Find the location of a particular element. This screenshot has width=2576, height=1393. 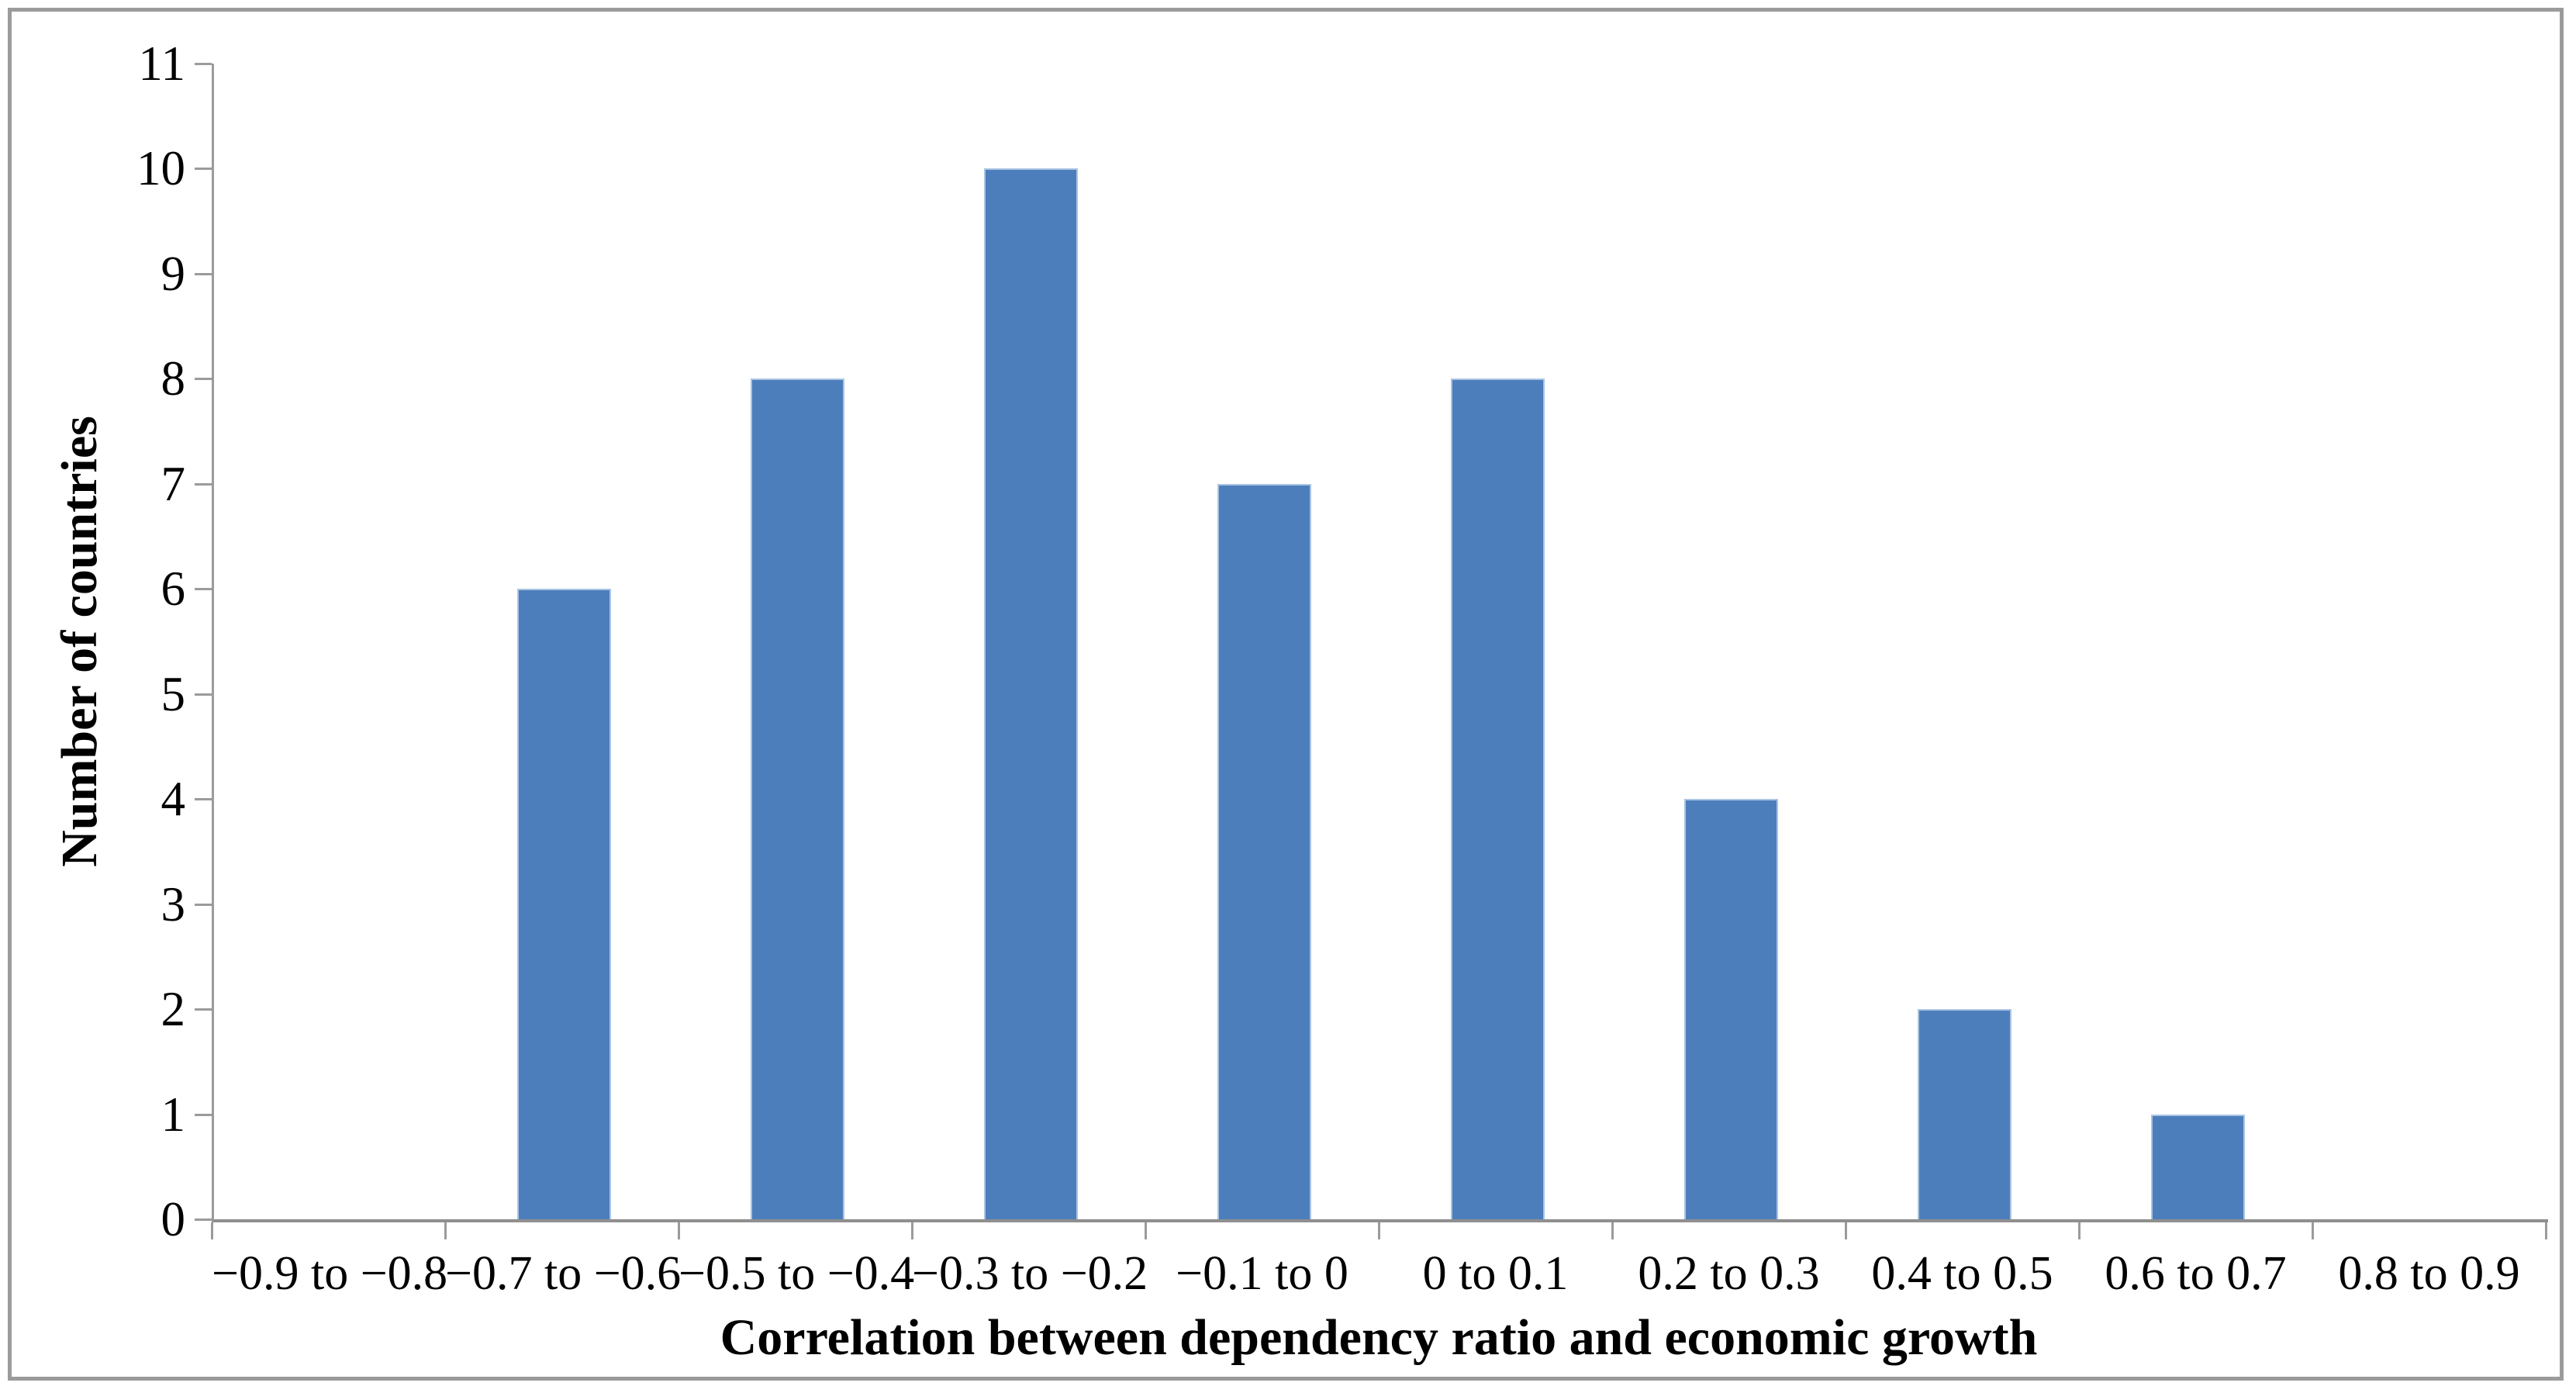

x-tick-label: −0.7 to −0.6 is located at coordinates (563, 1273).